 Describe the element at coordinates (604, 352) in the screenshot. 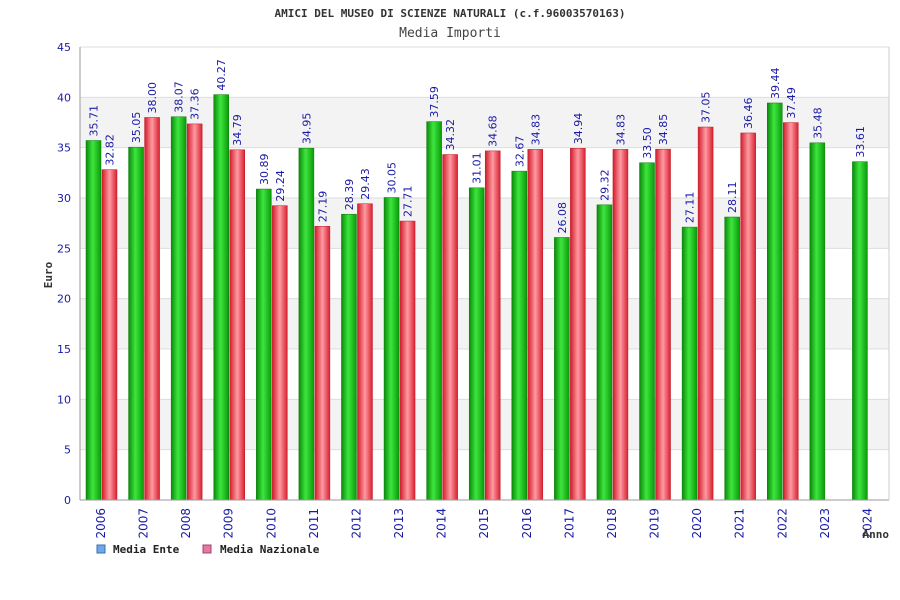

I see `bar-media-ente-2018` at that location.